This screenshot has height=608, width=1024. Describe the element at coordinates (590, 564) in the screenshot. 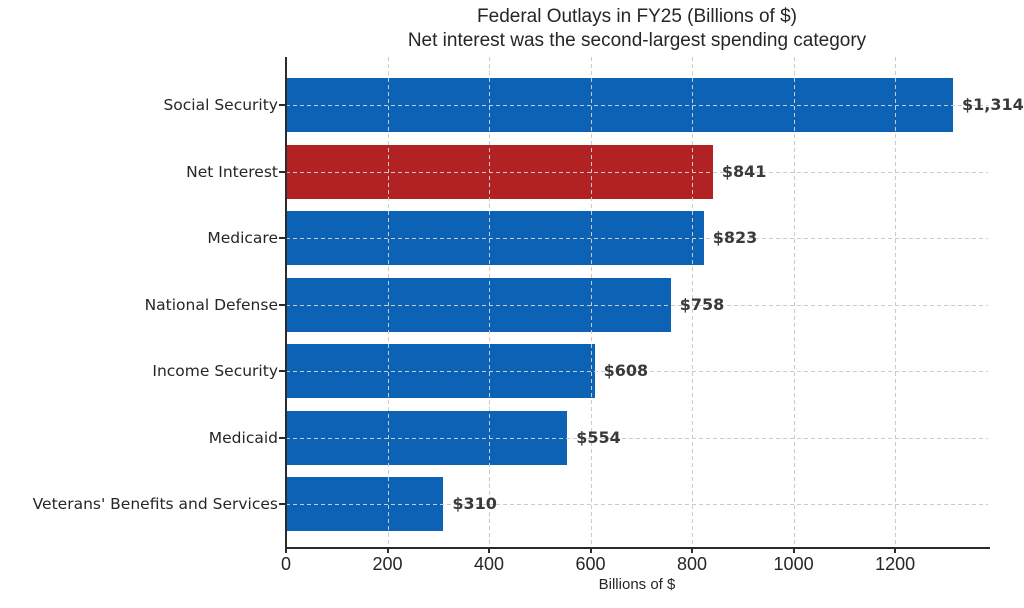

I see `x-tick-label-600: 600` at that location.